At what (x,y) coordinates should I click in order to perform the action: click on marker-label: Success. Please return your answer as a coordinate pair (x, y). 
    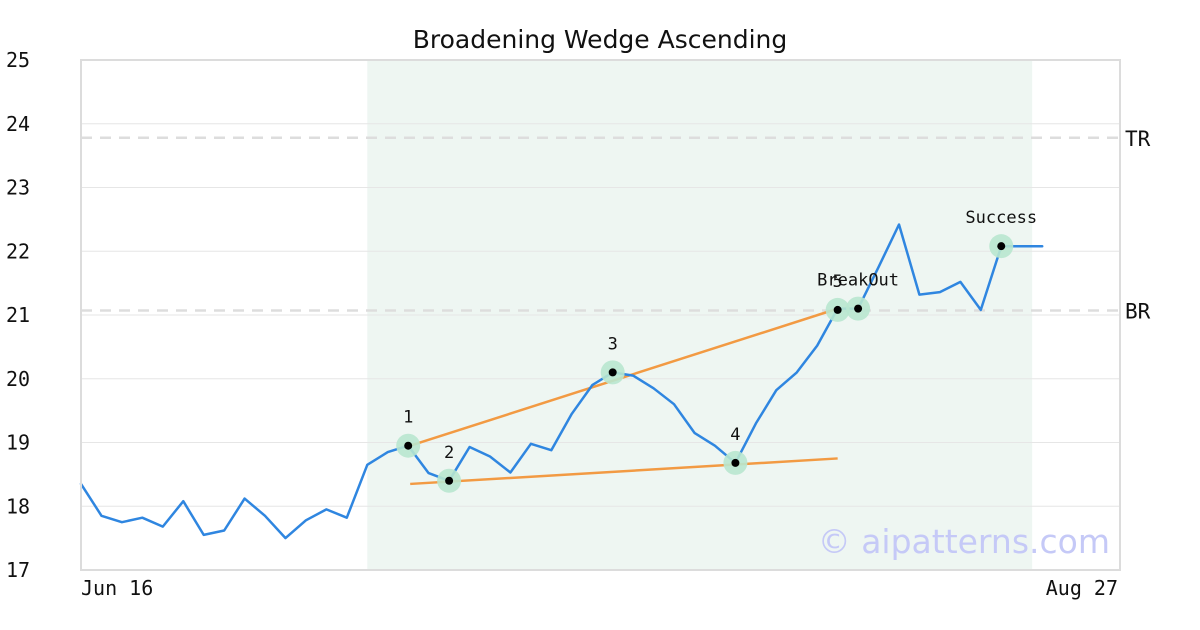
    Looking at the image, I should click on (1001, 218).